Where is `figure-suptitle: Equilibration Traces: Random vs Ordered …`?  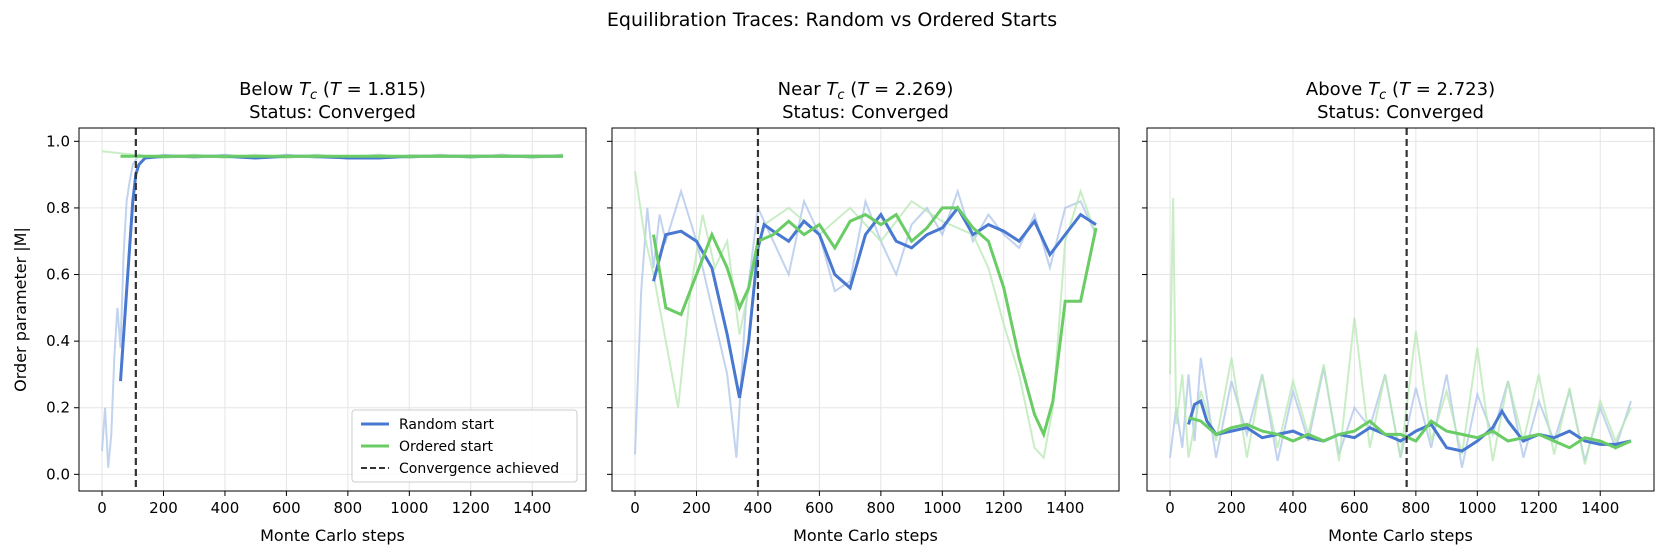
figure-suptitle: Equilibration Traces: Random vs Ordered … is located at coordinates (832, 20).